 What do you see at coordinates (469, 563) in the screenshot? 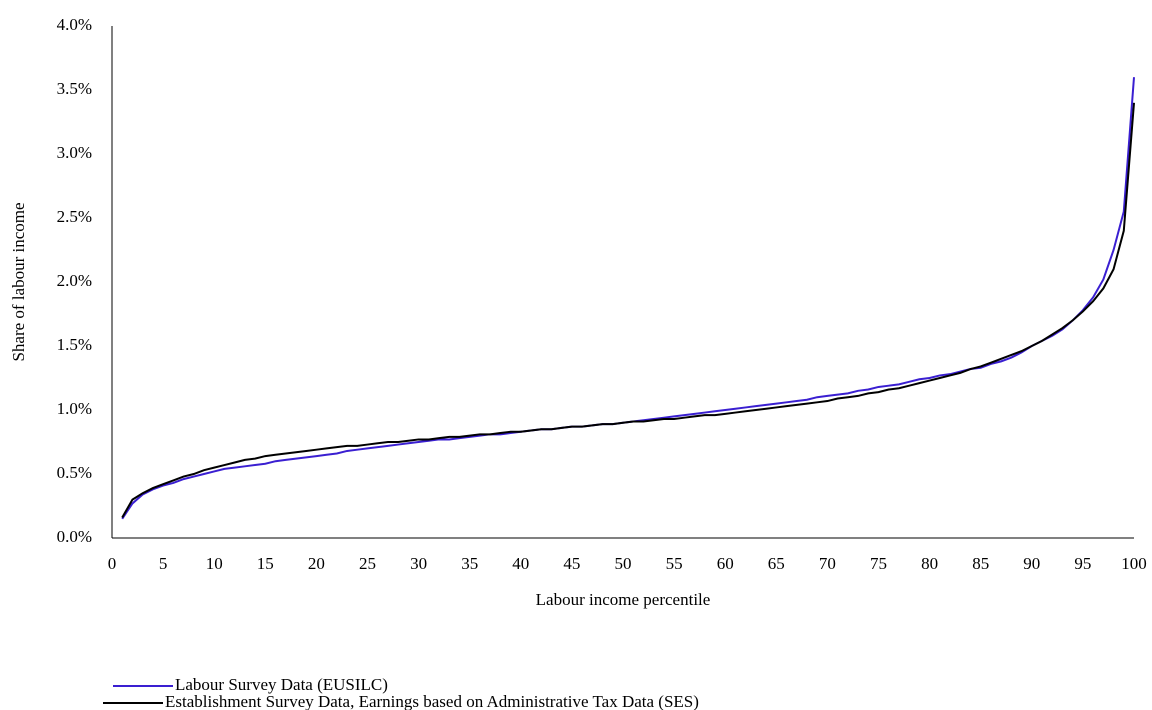
I see `x-tick-label: 35` at bounding box center [469, 563].